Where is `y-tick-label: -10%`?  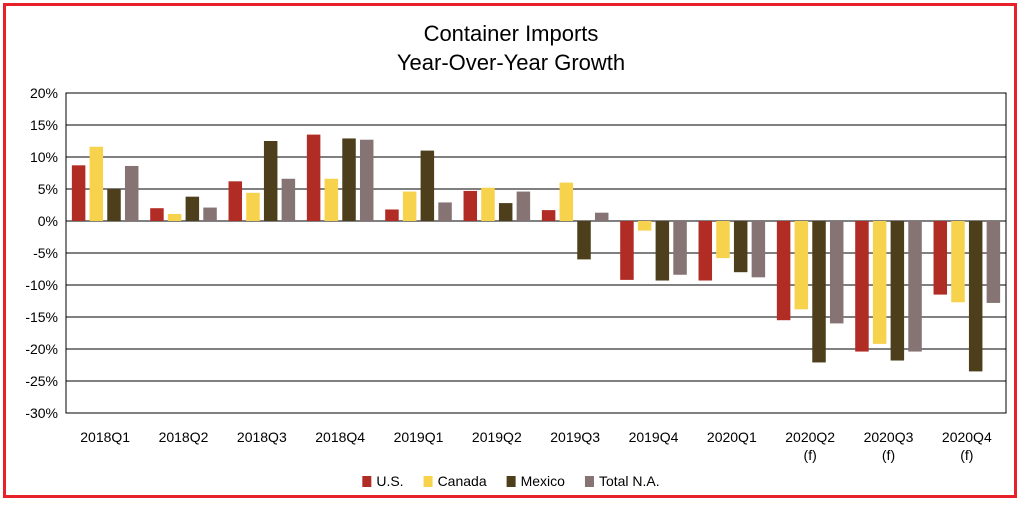 y-tick-label: -10% is located at coordinates (41, 285).